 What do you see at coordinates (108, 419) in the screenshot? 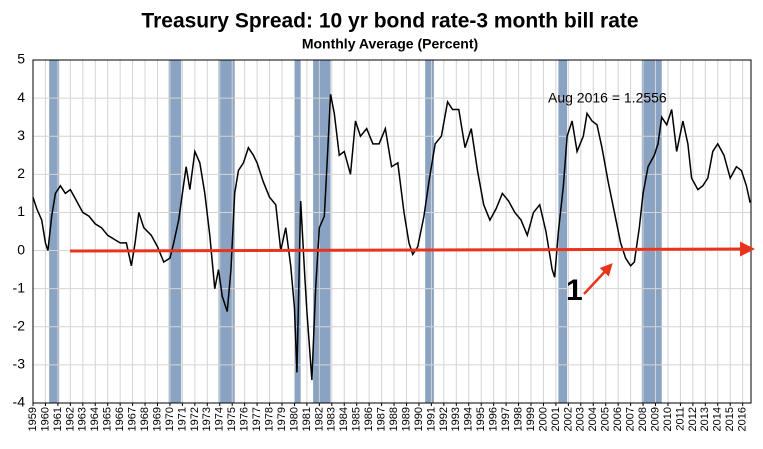
I see `x-tick-label: 1965` at bounding box center [108, 419].